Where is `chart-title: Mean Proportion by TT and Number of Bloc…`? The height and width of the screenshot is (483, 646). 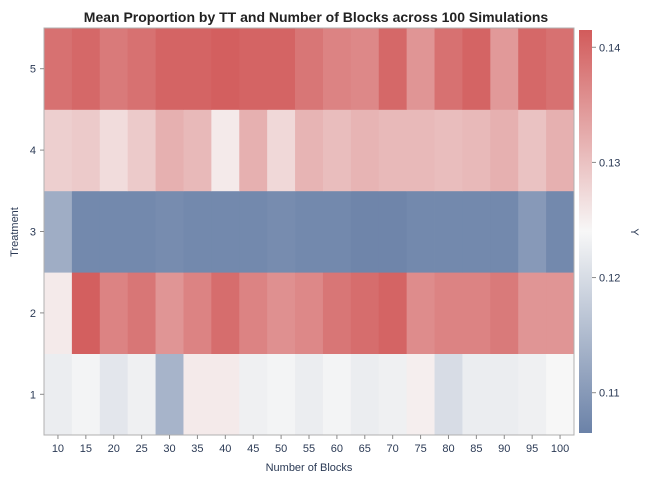
chart-title: Mean Proportion by TT and Number of Bloc… is located at coordinates (316, 17).